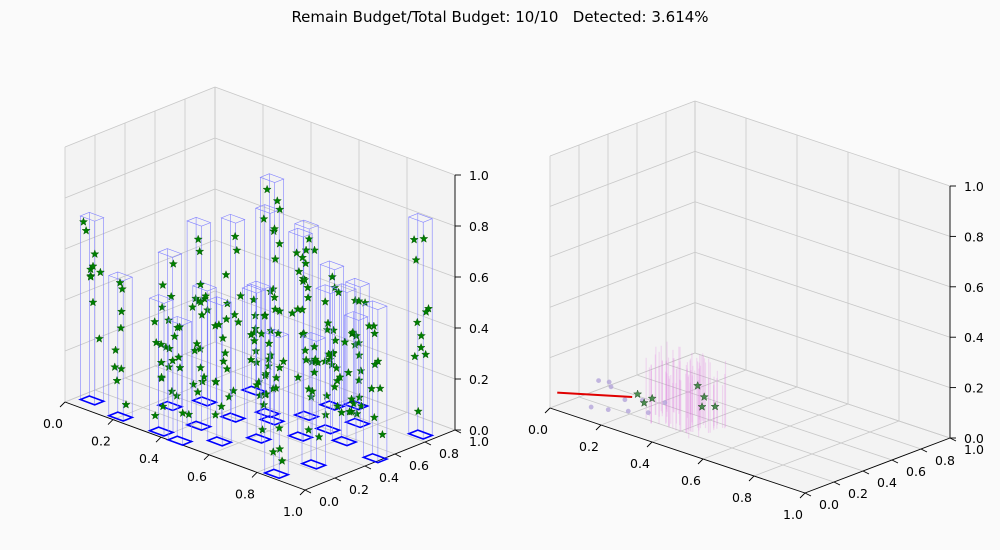  I want to click on right-x-tick-label: 0.4, so click(640, 463).